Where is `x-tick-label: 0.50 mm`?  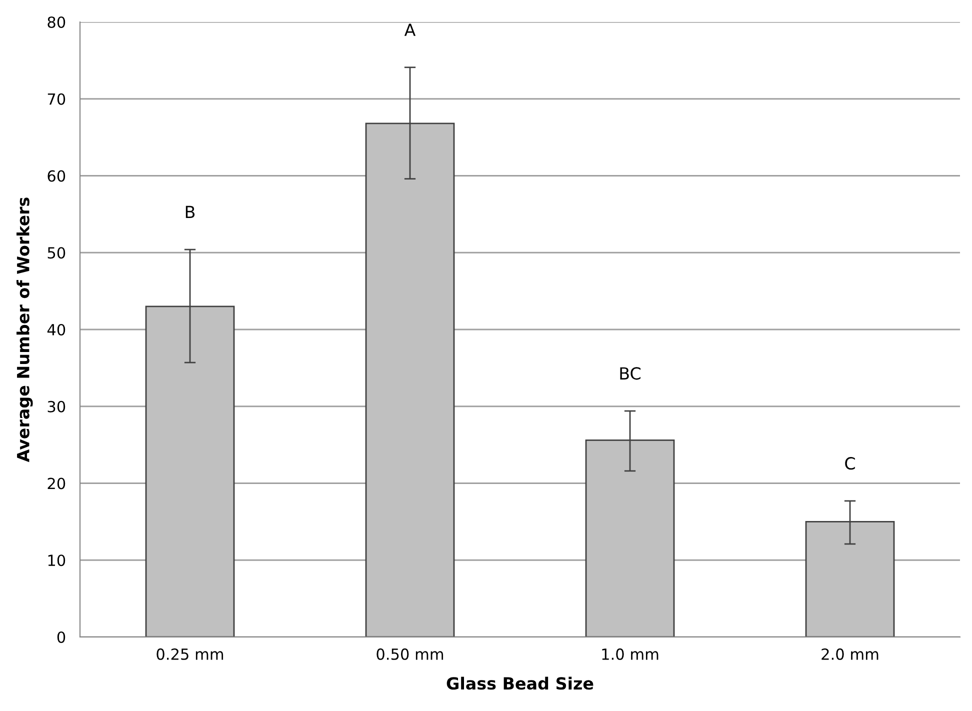
x-tick-label: 0.50 mm is located at coordinates (410, 654).